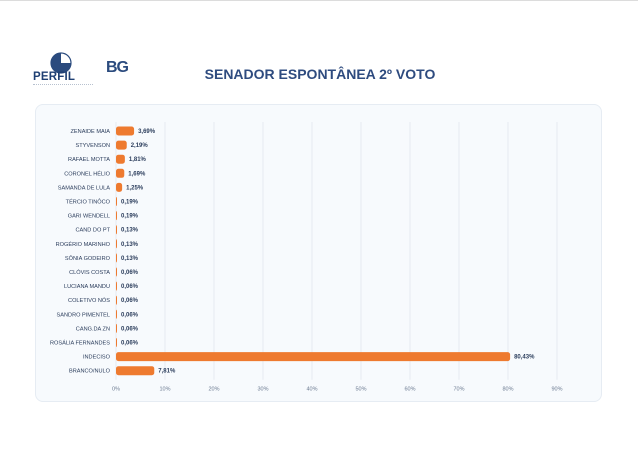  What do you see at coordinates (83, 244) in the screenshot?
I see `category-label: ROGÉRIO MARINHO` at bounding box center [83, 244].